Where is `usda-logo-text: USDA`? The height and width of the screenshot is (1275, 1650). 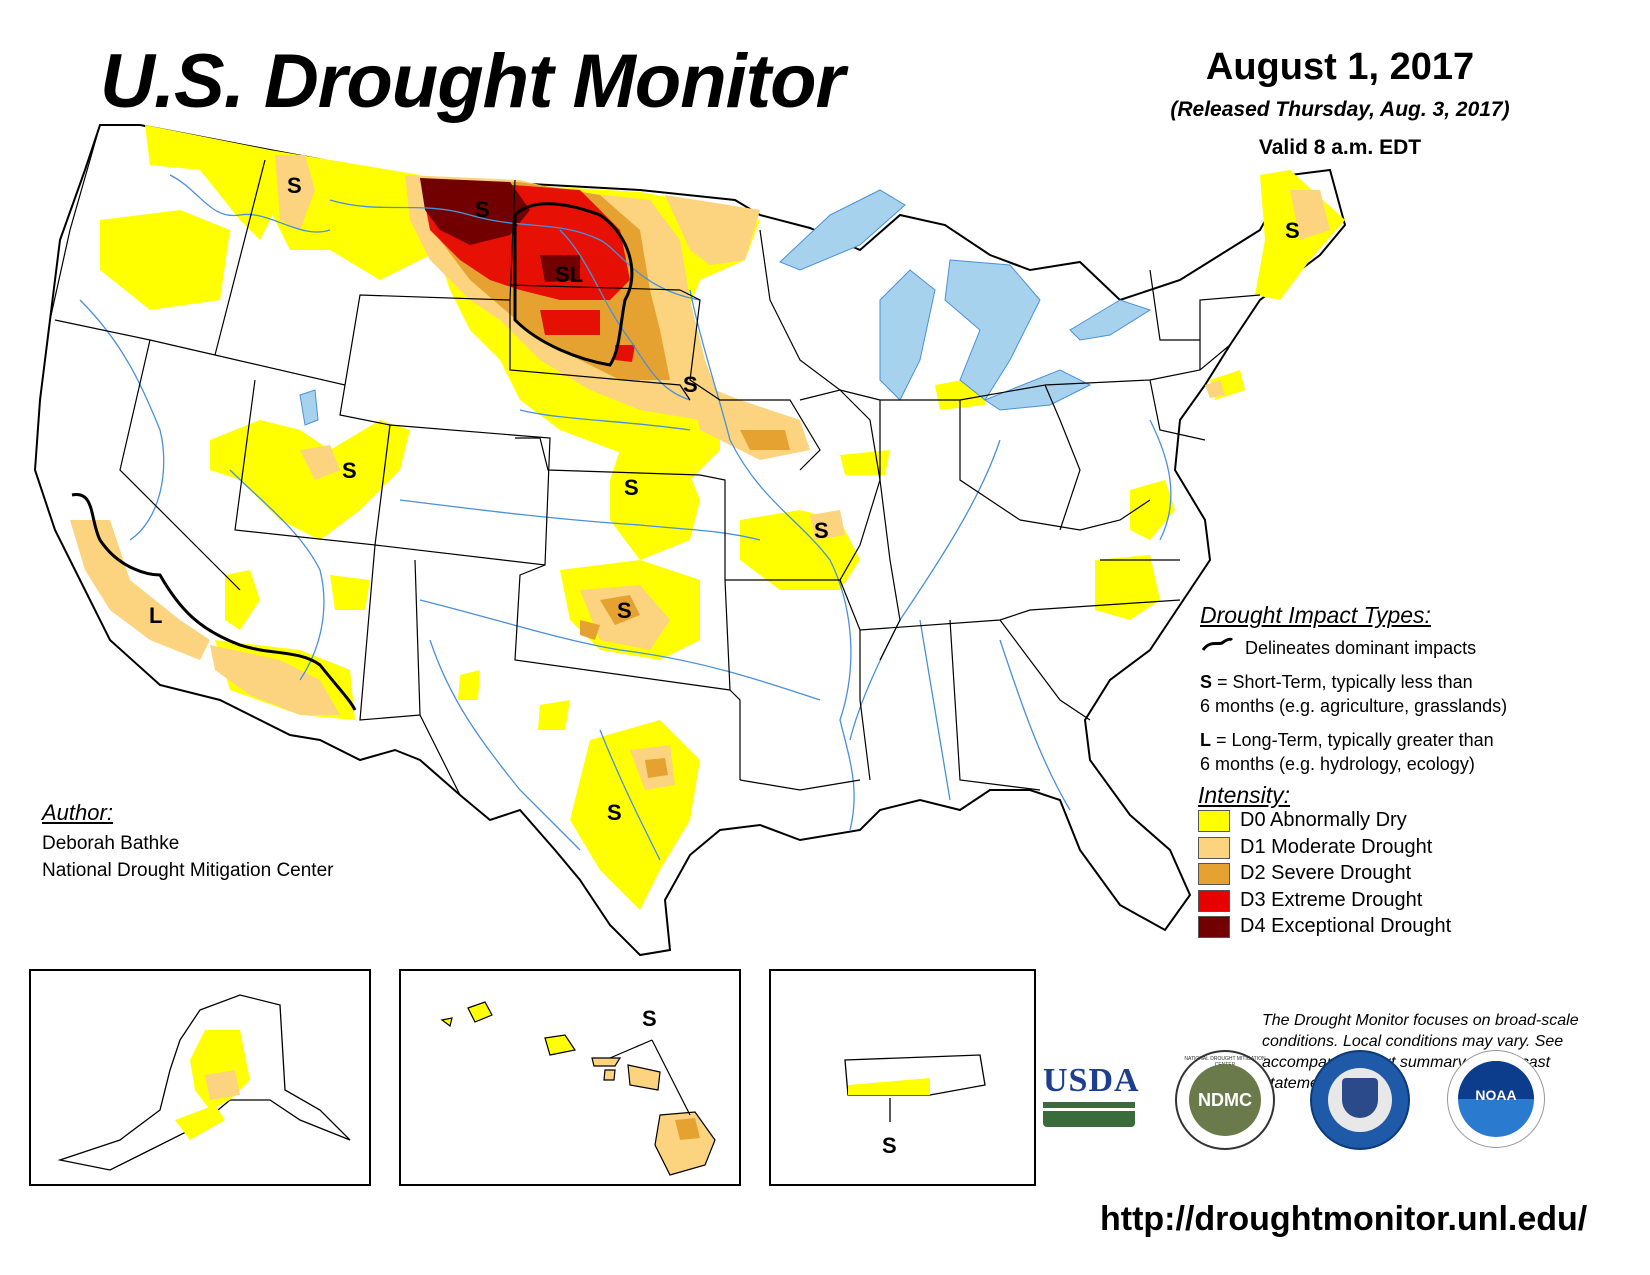
usda-logo-text: USDA is located at coordinates (1091, 1080).